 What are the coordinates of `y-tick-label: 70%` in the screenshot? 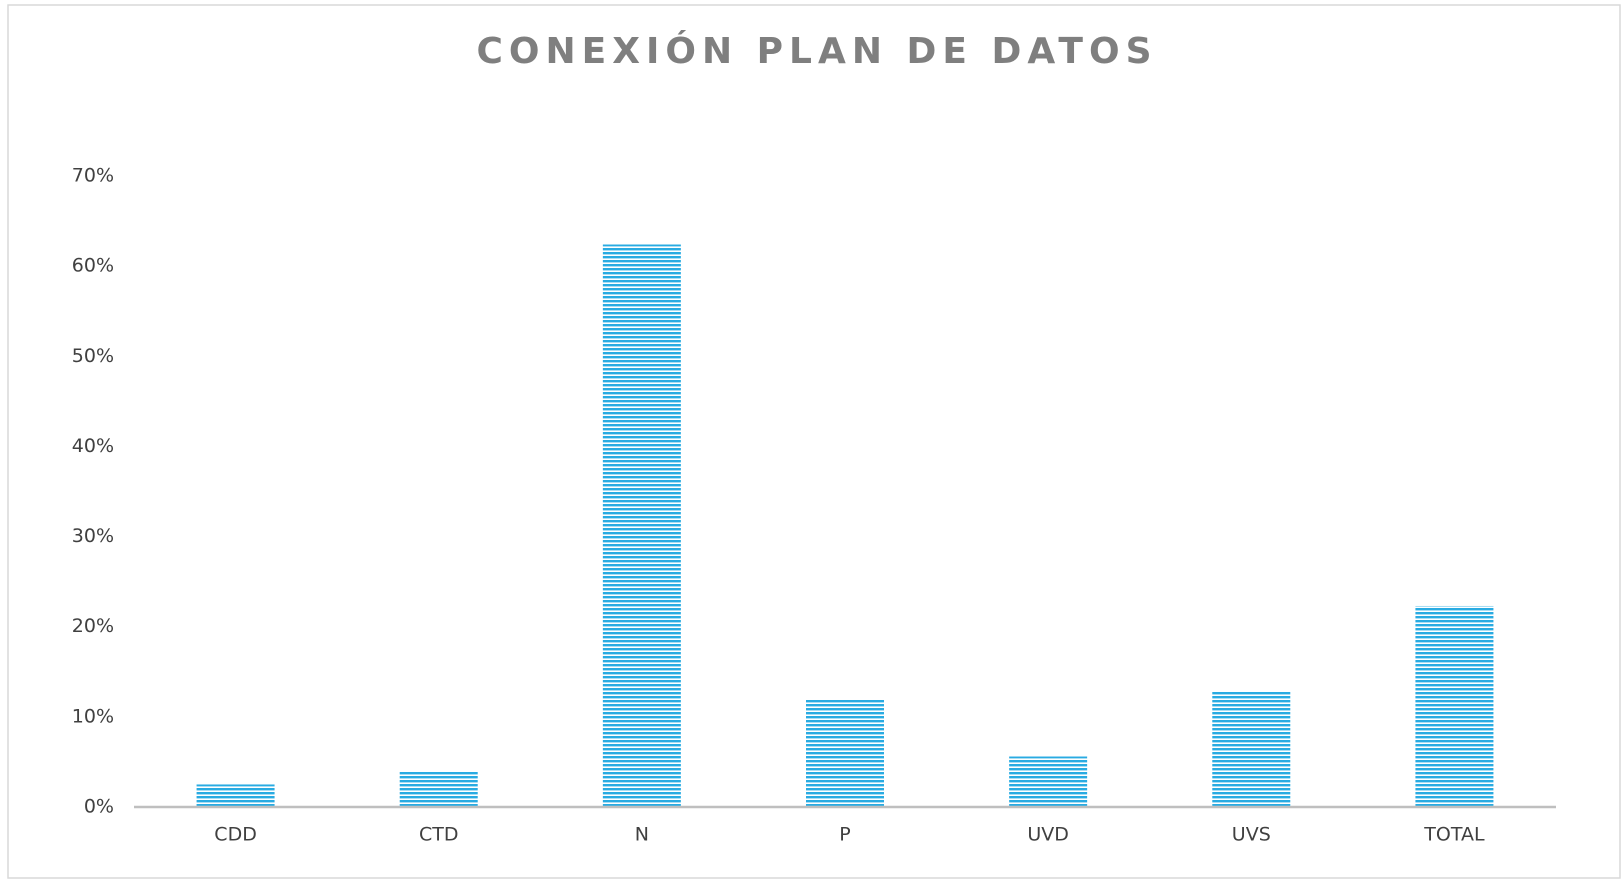 It's located at (93, 176).